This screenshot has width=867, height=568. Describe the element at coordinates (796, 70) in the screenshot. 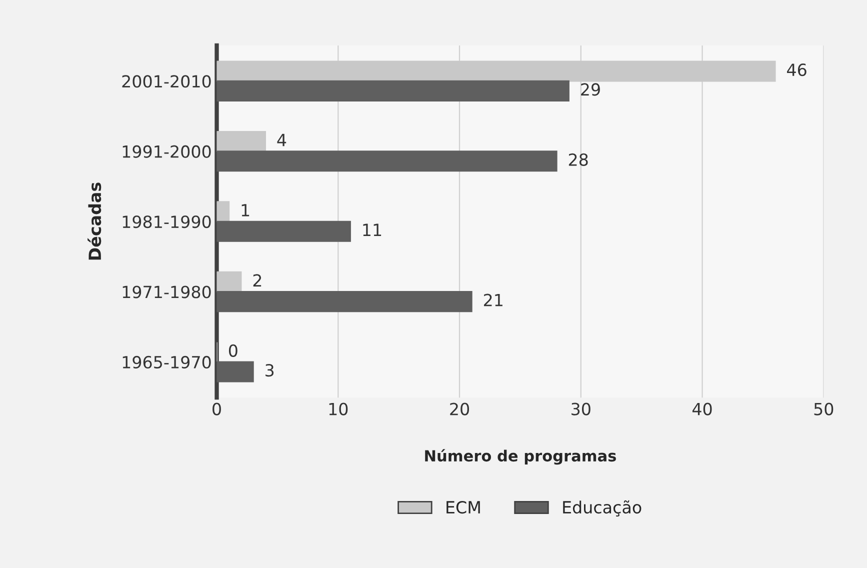

I see `data-label: 46` at that location.